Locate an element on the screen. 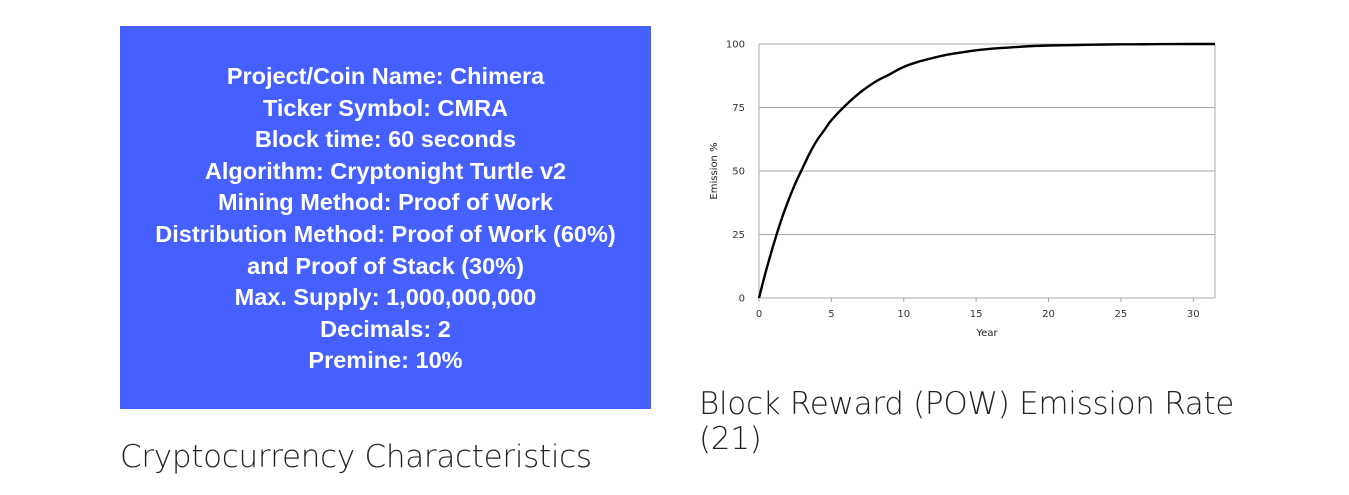  info-line: and Proof of Stack (30%) is located at coordinates (385, 265).